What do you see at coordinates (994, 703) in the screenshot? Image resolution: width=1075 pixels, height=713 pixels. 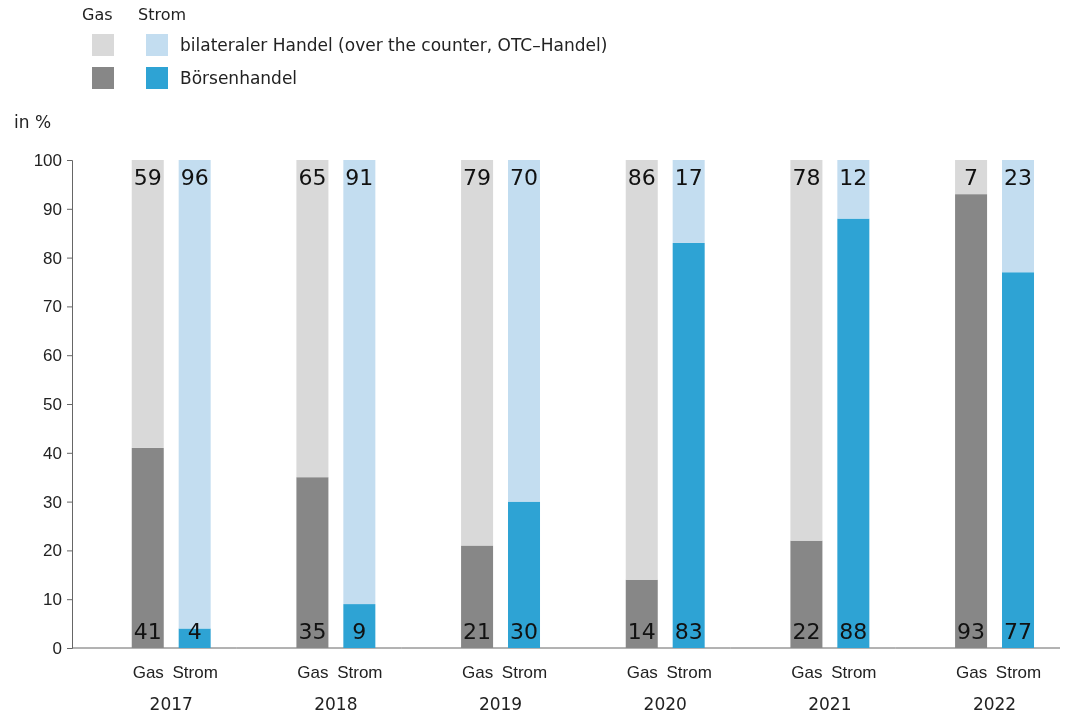 I see `x-axis-title: 2022` at bounding box center [994, 703].